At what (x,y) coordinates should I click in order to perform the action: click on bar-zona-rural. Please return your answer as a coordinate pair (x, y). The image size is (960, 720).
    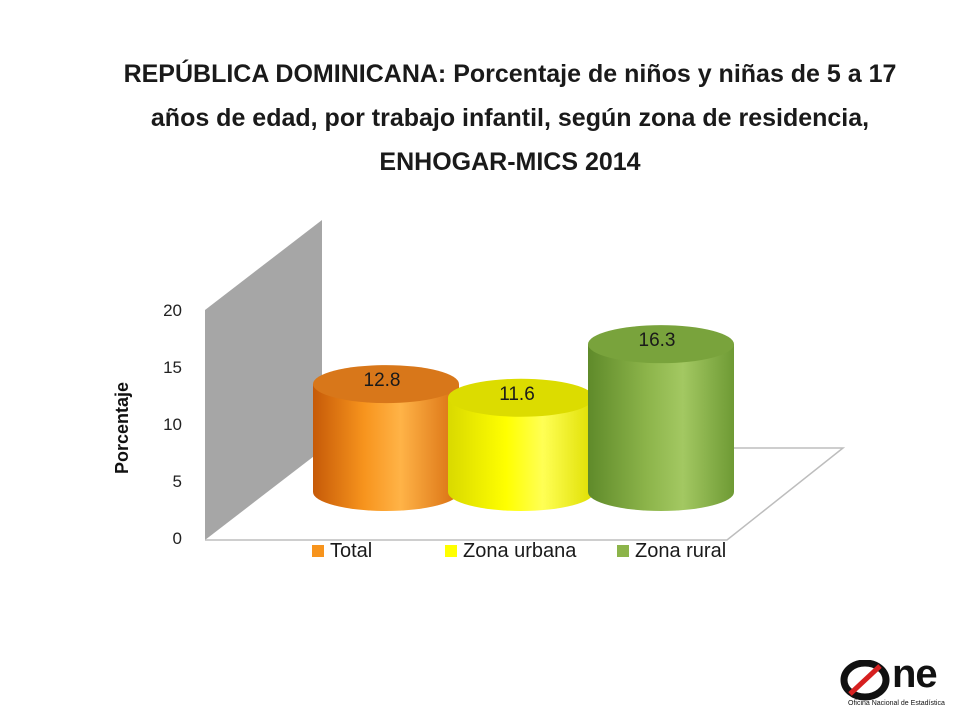
    Looking at the image, I should click on (661, 427).